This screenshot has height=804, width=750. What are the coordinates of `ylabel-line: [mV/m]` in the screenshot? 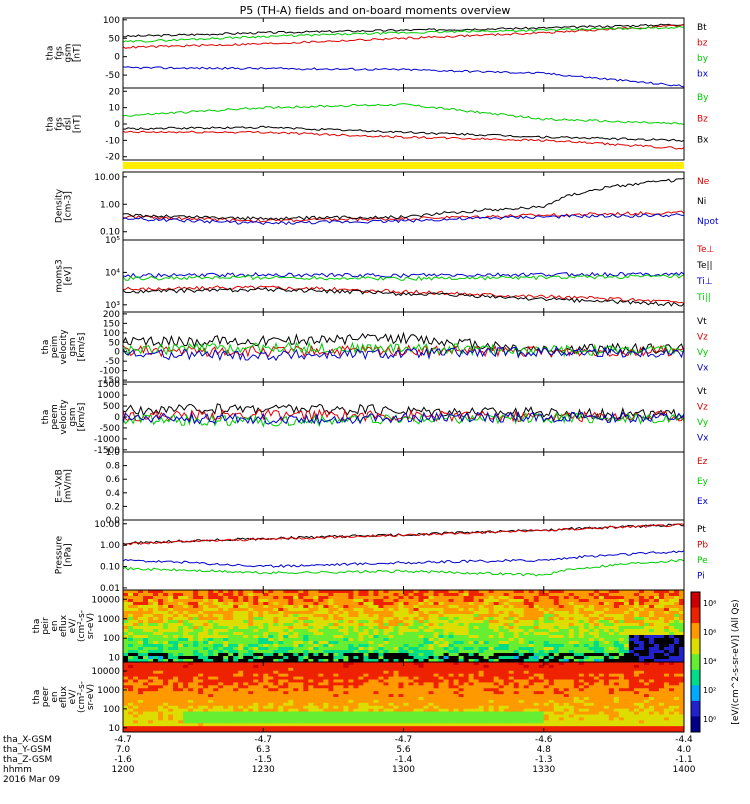 It's located at (69, 486).